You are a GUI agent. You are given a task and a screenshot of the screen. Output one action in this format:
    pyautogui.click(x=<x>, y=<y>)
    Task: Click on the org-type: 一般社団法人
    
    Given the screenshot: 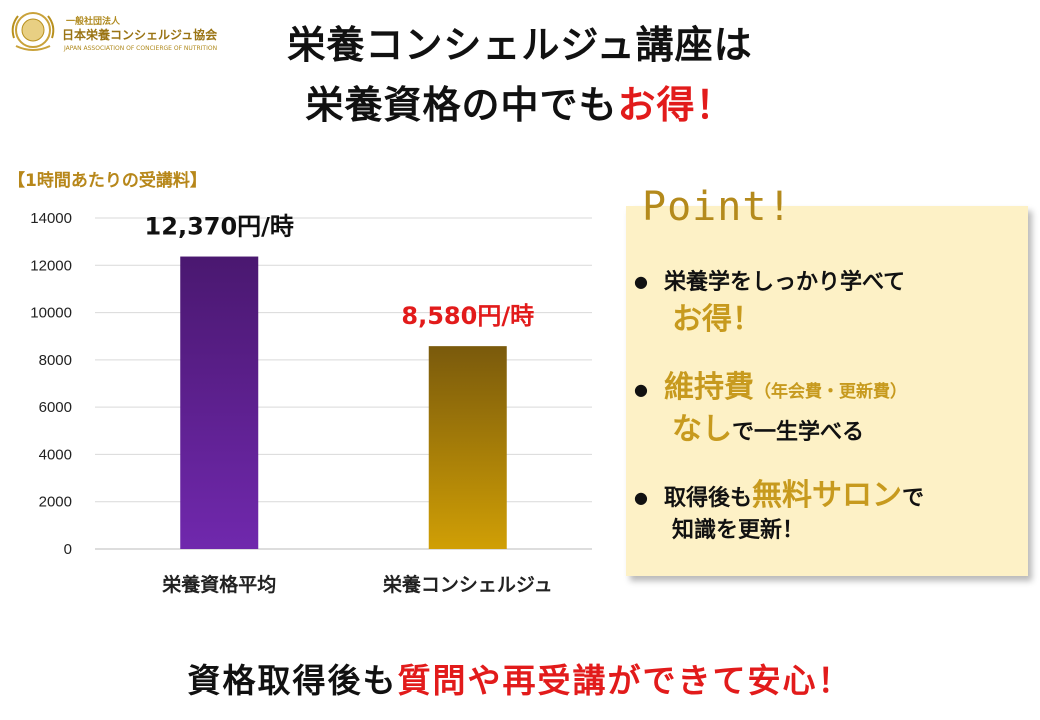 What is the action you would take?
    pyautogui.click(x=93, y=22)
    